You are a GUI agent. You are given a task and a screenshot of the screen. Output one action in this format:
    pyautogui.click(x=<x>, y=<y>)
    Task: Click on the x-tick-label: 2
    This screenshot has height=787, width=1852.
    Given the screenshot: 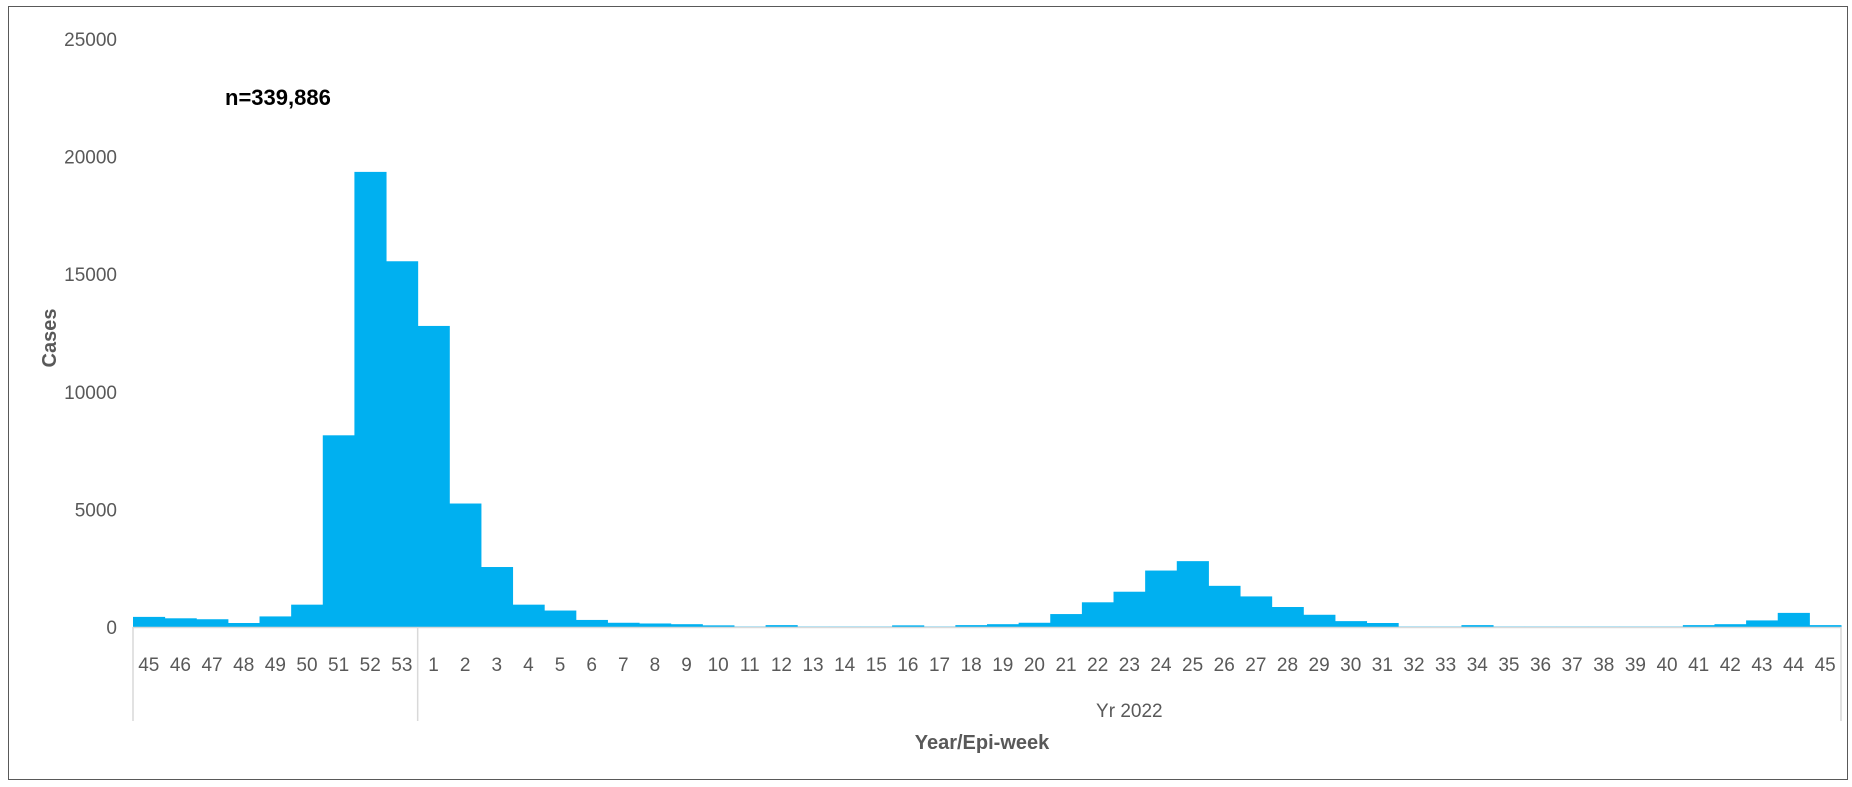 What is the action you would take?
    pyautogui.click(x=465, y=665)
    